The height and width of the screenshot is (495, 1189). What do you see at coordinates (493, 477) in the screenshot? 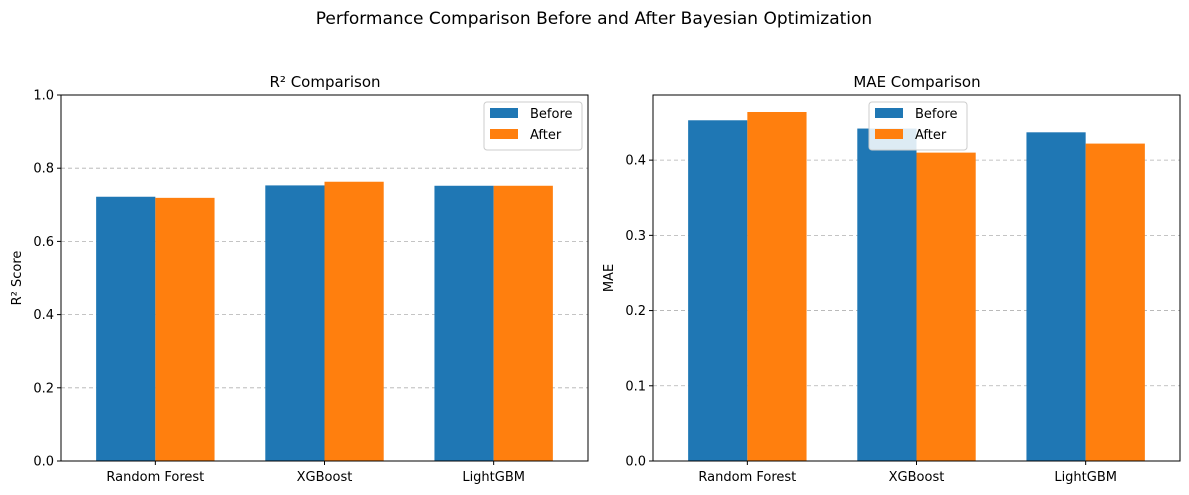
I see `r2-x-tick-label: LightGBM` at bounding box center [493, 477].